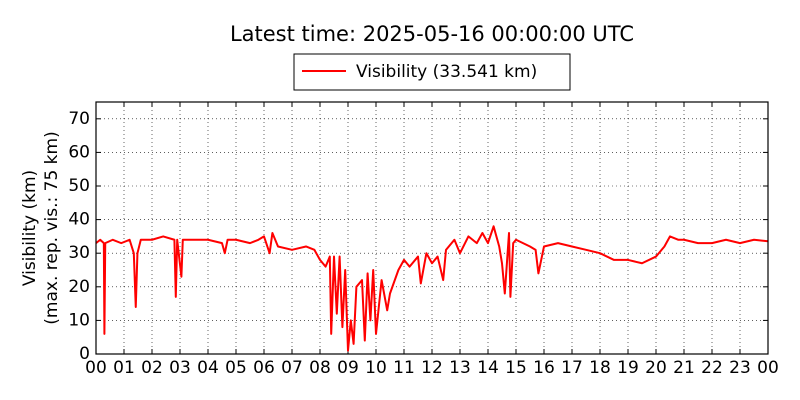 This screenshot has height=400, width=800. What do you see at coordinates (30, 228) in the screenshot?
I see `y-label: Visibility (km)` at bounding box center [30, 228].